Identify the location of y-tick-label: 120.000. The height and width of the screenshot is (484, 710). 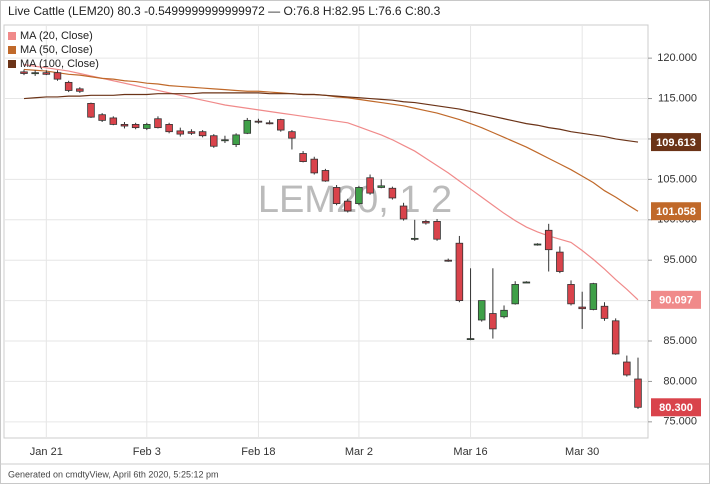
(677, 58).